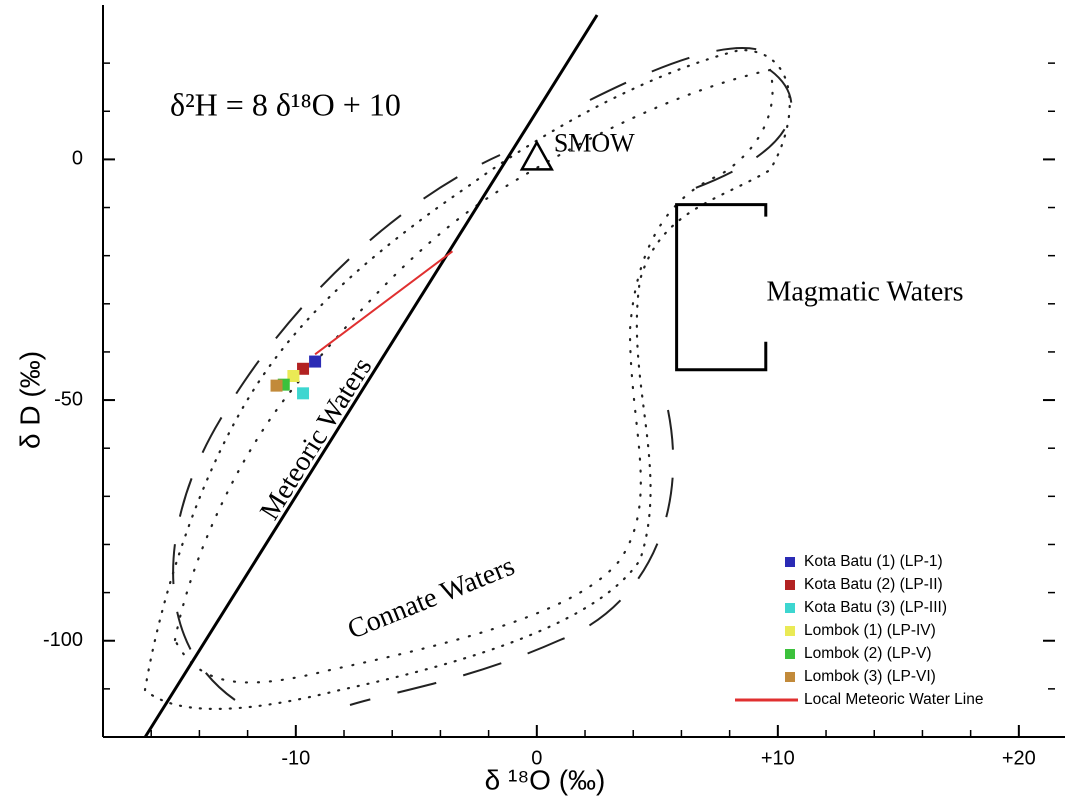 The height and width of the screenshot is (801, 1067). What do you see at coordinates (431, 598) in the screenshot?
I see `annotation: Connate Waters` at bounding box center [431, 598].